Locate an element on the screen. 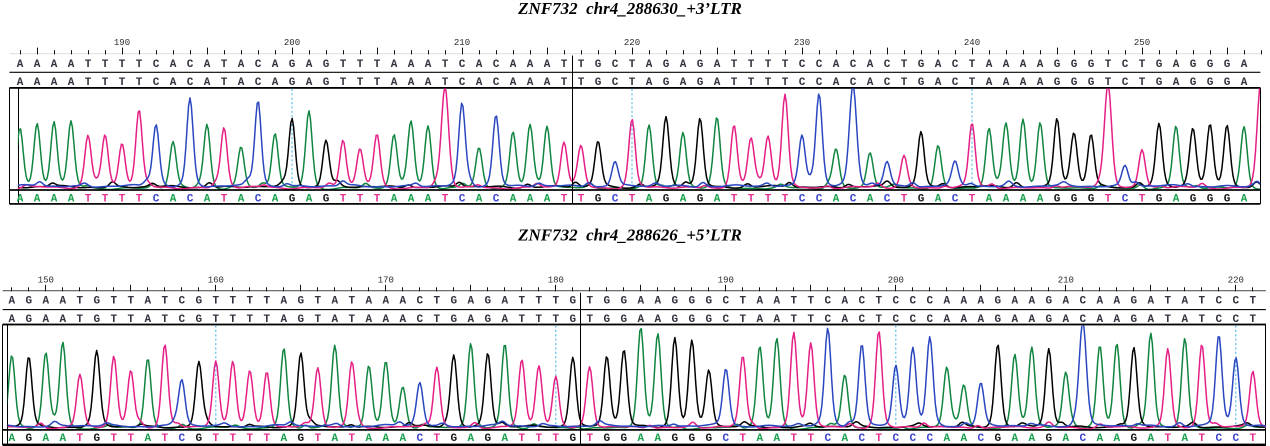 This screenshot has height=446, width=1270. svg-text: 230 is located at coordinates (802, 43).